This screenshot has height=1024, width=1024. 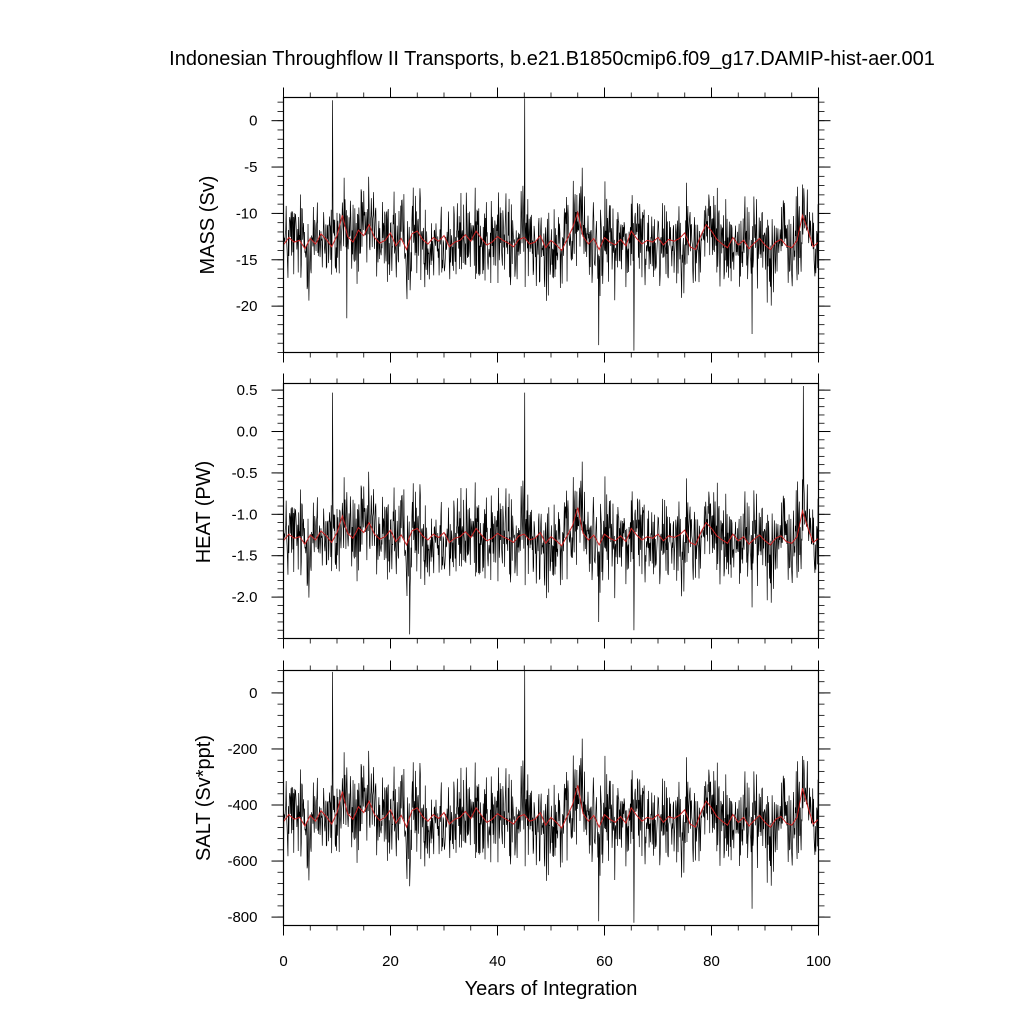 I want to click on frame-salt, so click(x=551, y=798).